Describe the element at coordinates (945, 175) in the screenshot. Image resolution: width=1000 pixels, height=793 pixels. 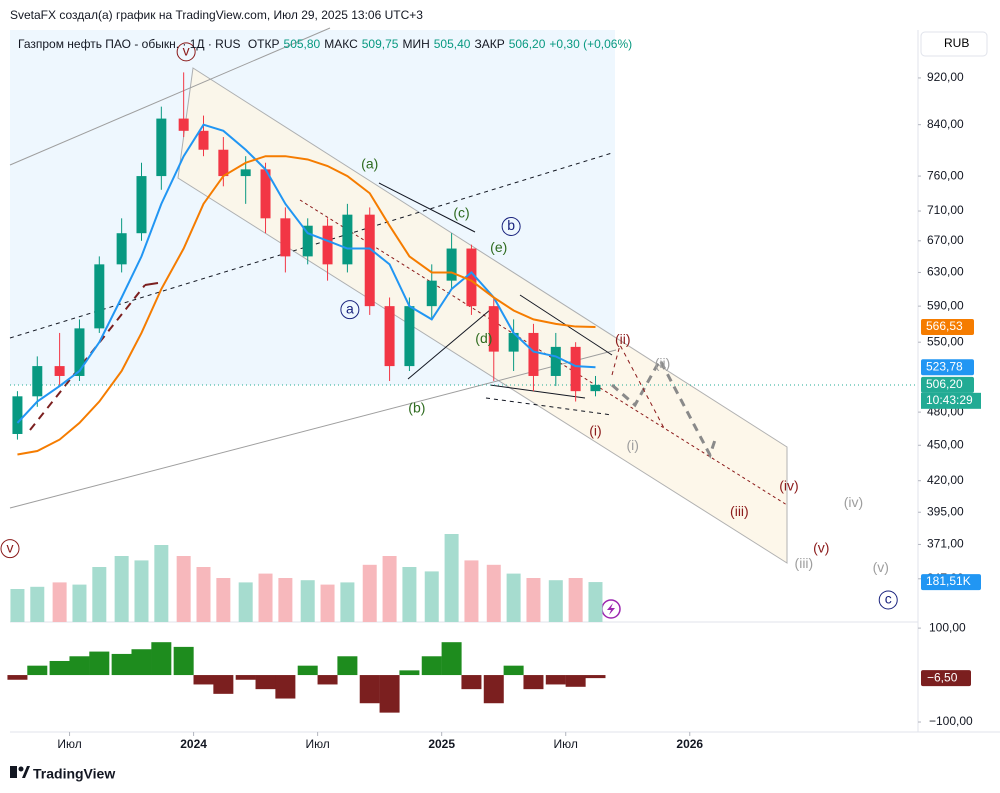
I see `y-tick-label: 760,00` at that location.